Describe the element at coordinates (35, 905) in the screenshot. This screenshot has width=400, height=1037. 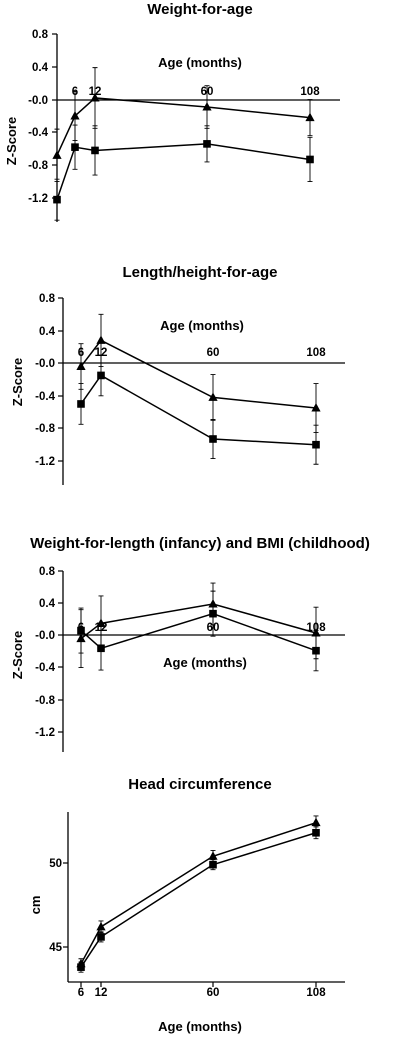
I see `y-axis-label: cm` at that location.